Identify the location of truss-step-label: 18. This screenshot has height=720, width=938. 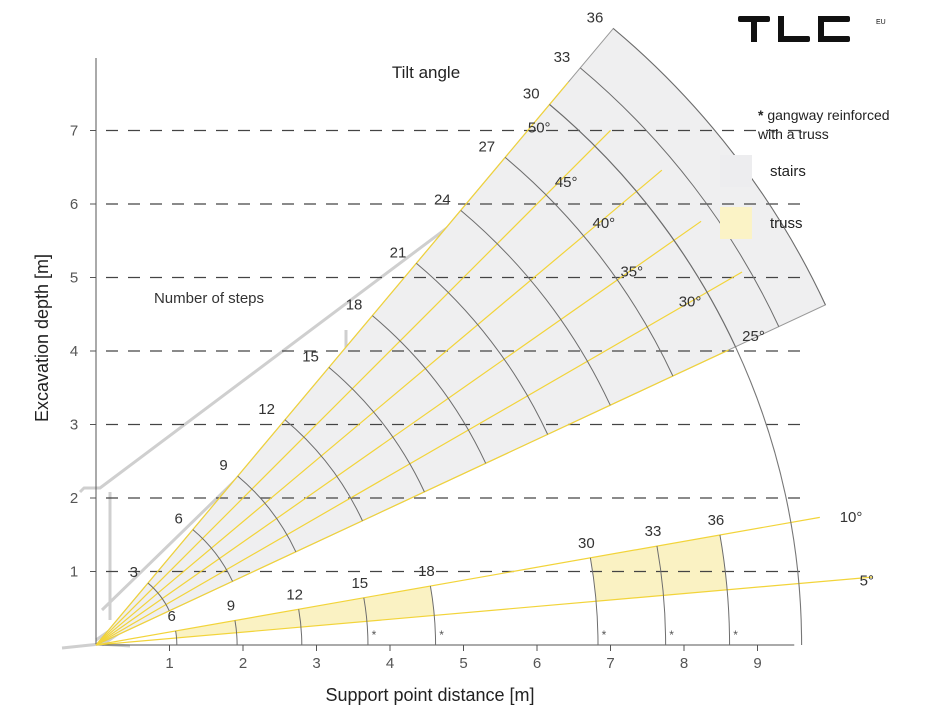
(426, 571).